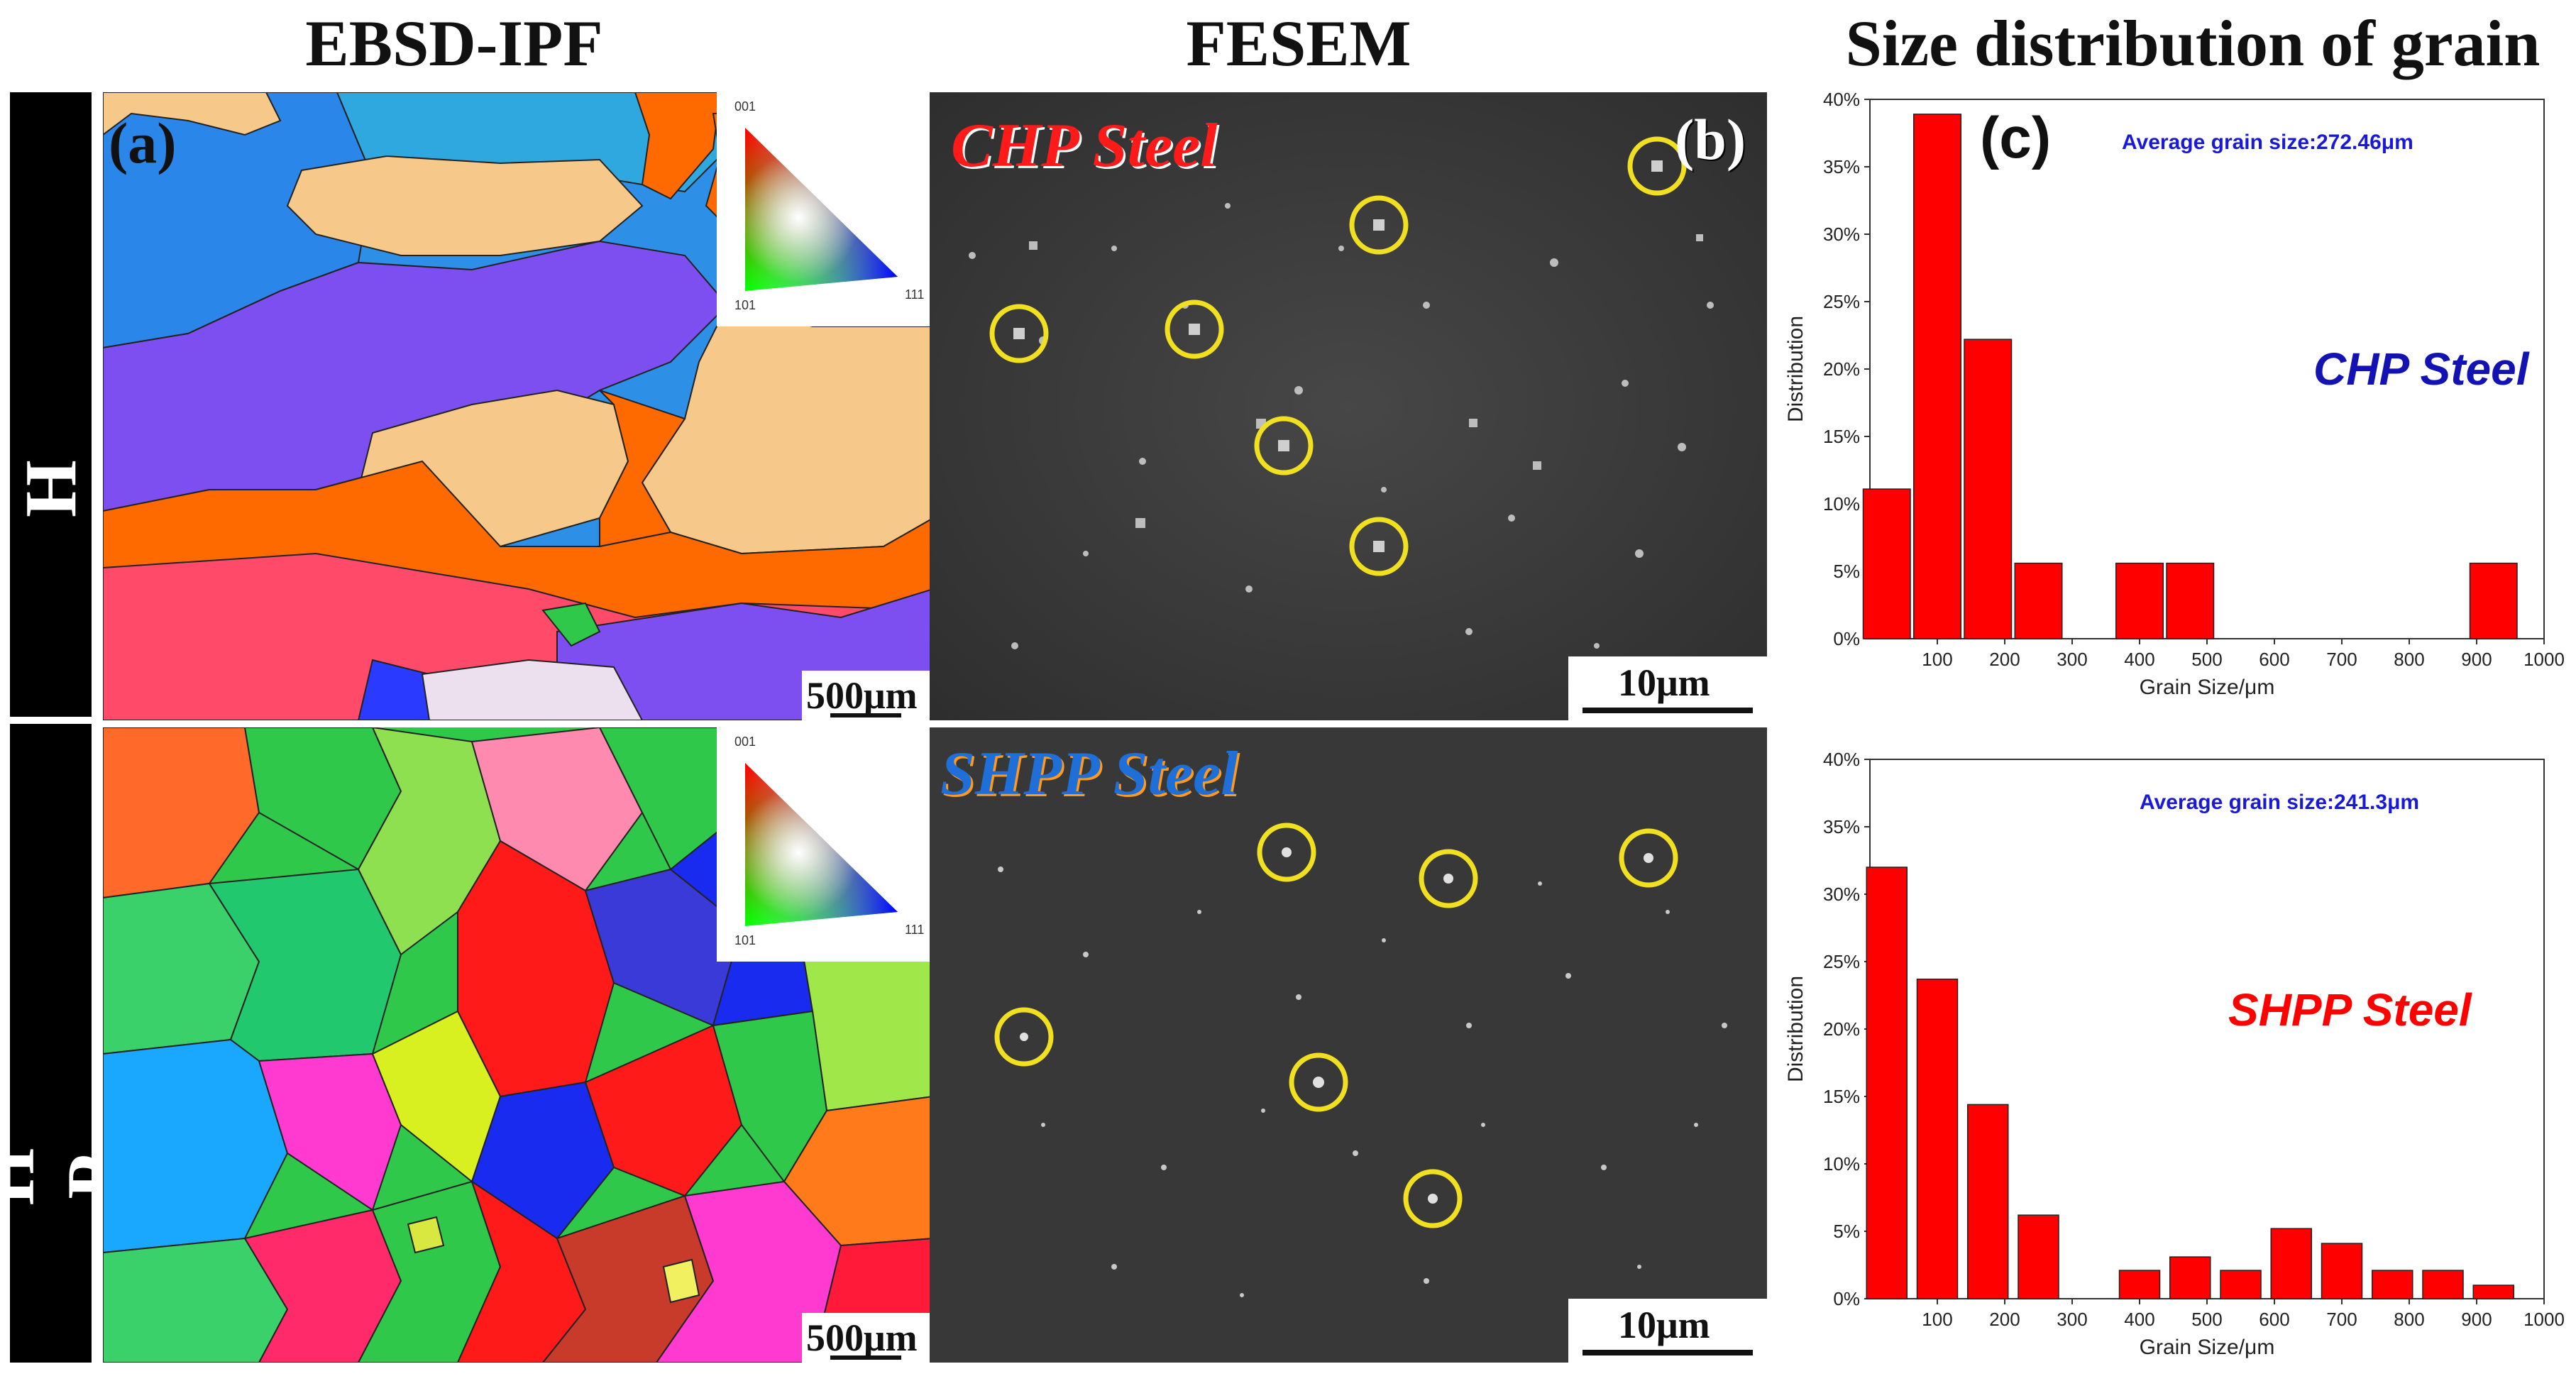  I want to click on column-title-ebsd: EBSD-IPF, so click(454, 43).